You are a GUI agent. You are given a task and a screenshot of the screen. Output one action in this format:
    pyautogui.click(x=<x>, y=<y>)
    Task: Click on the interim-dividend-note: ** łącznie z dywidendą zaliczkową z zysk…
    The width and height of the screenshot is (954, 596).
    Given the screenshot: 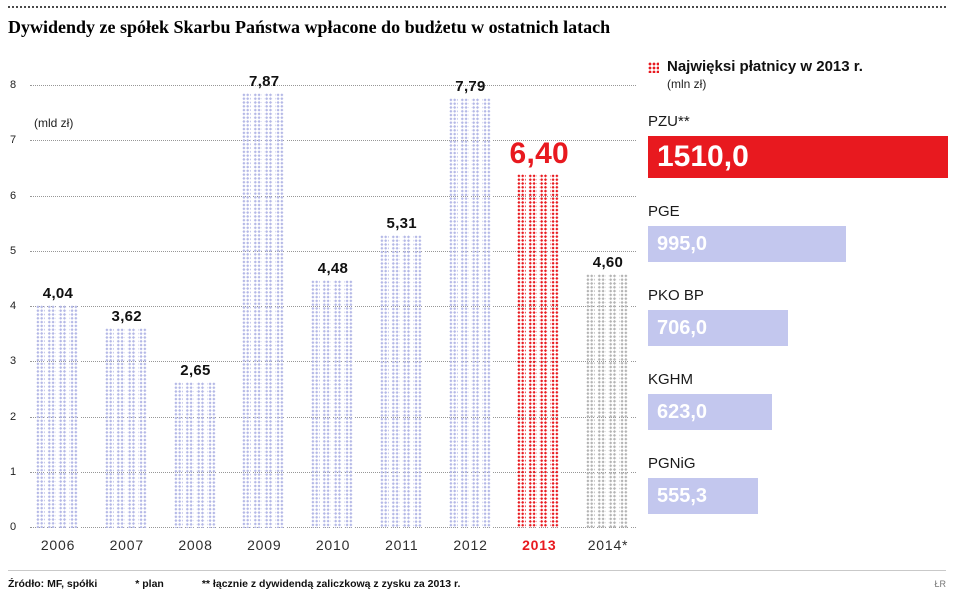 What is the action you would take?
    pyautogui.click(x=331, y=584)
    